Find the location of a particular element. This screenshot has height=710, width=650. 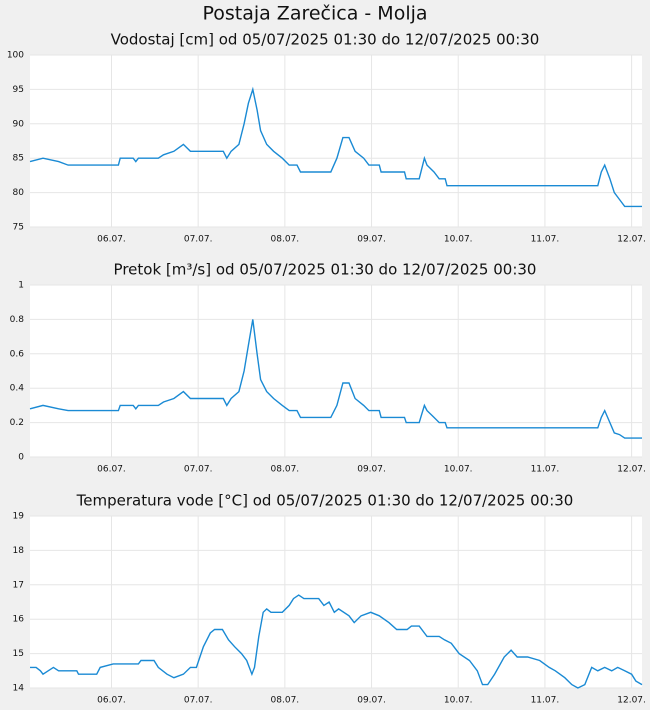

y-tick-label: 19 is located at coordinates (19, 517).